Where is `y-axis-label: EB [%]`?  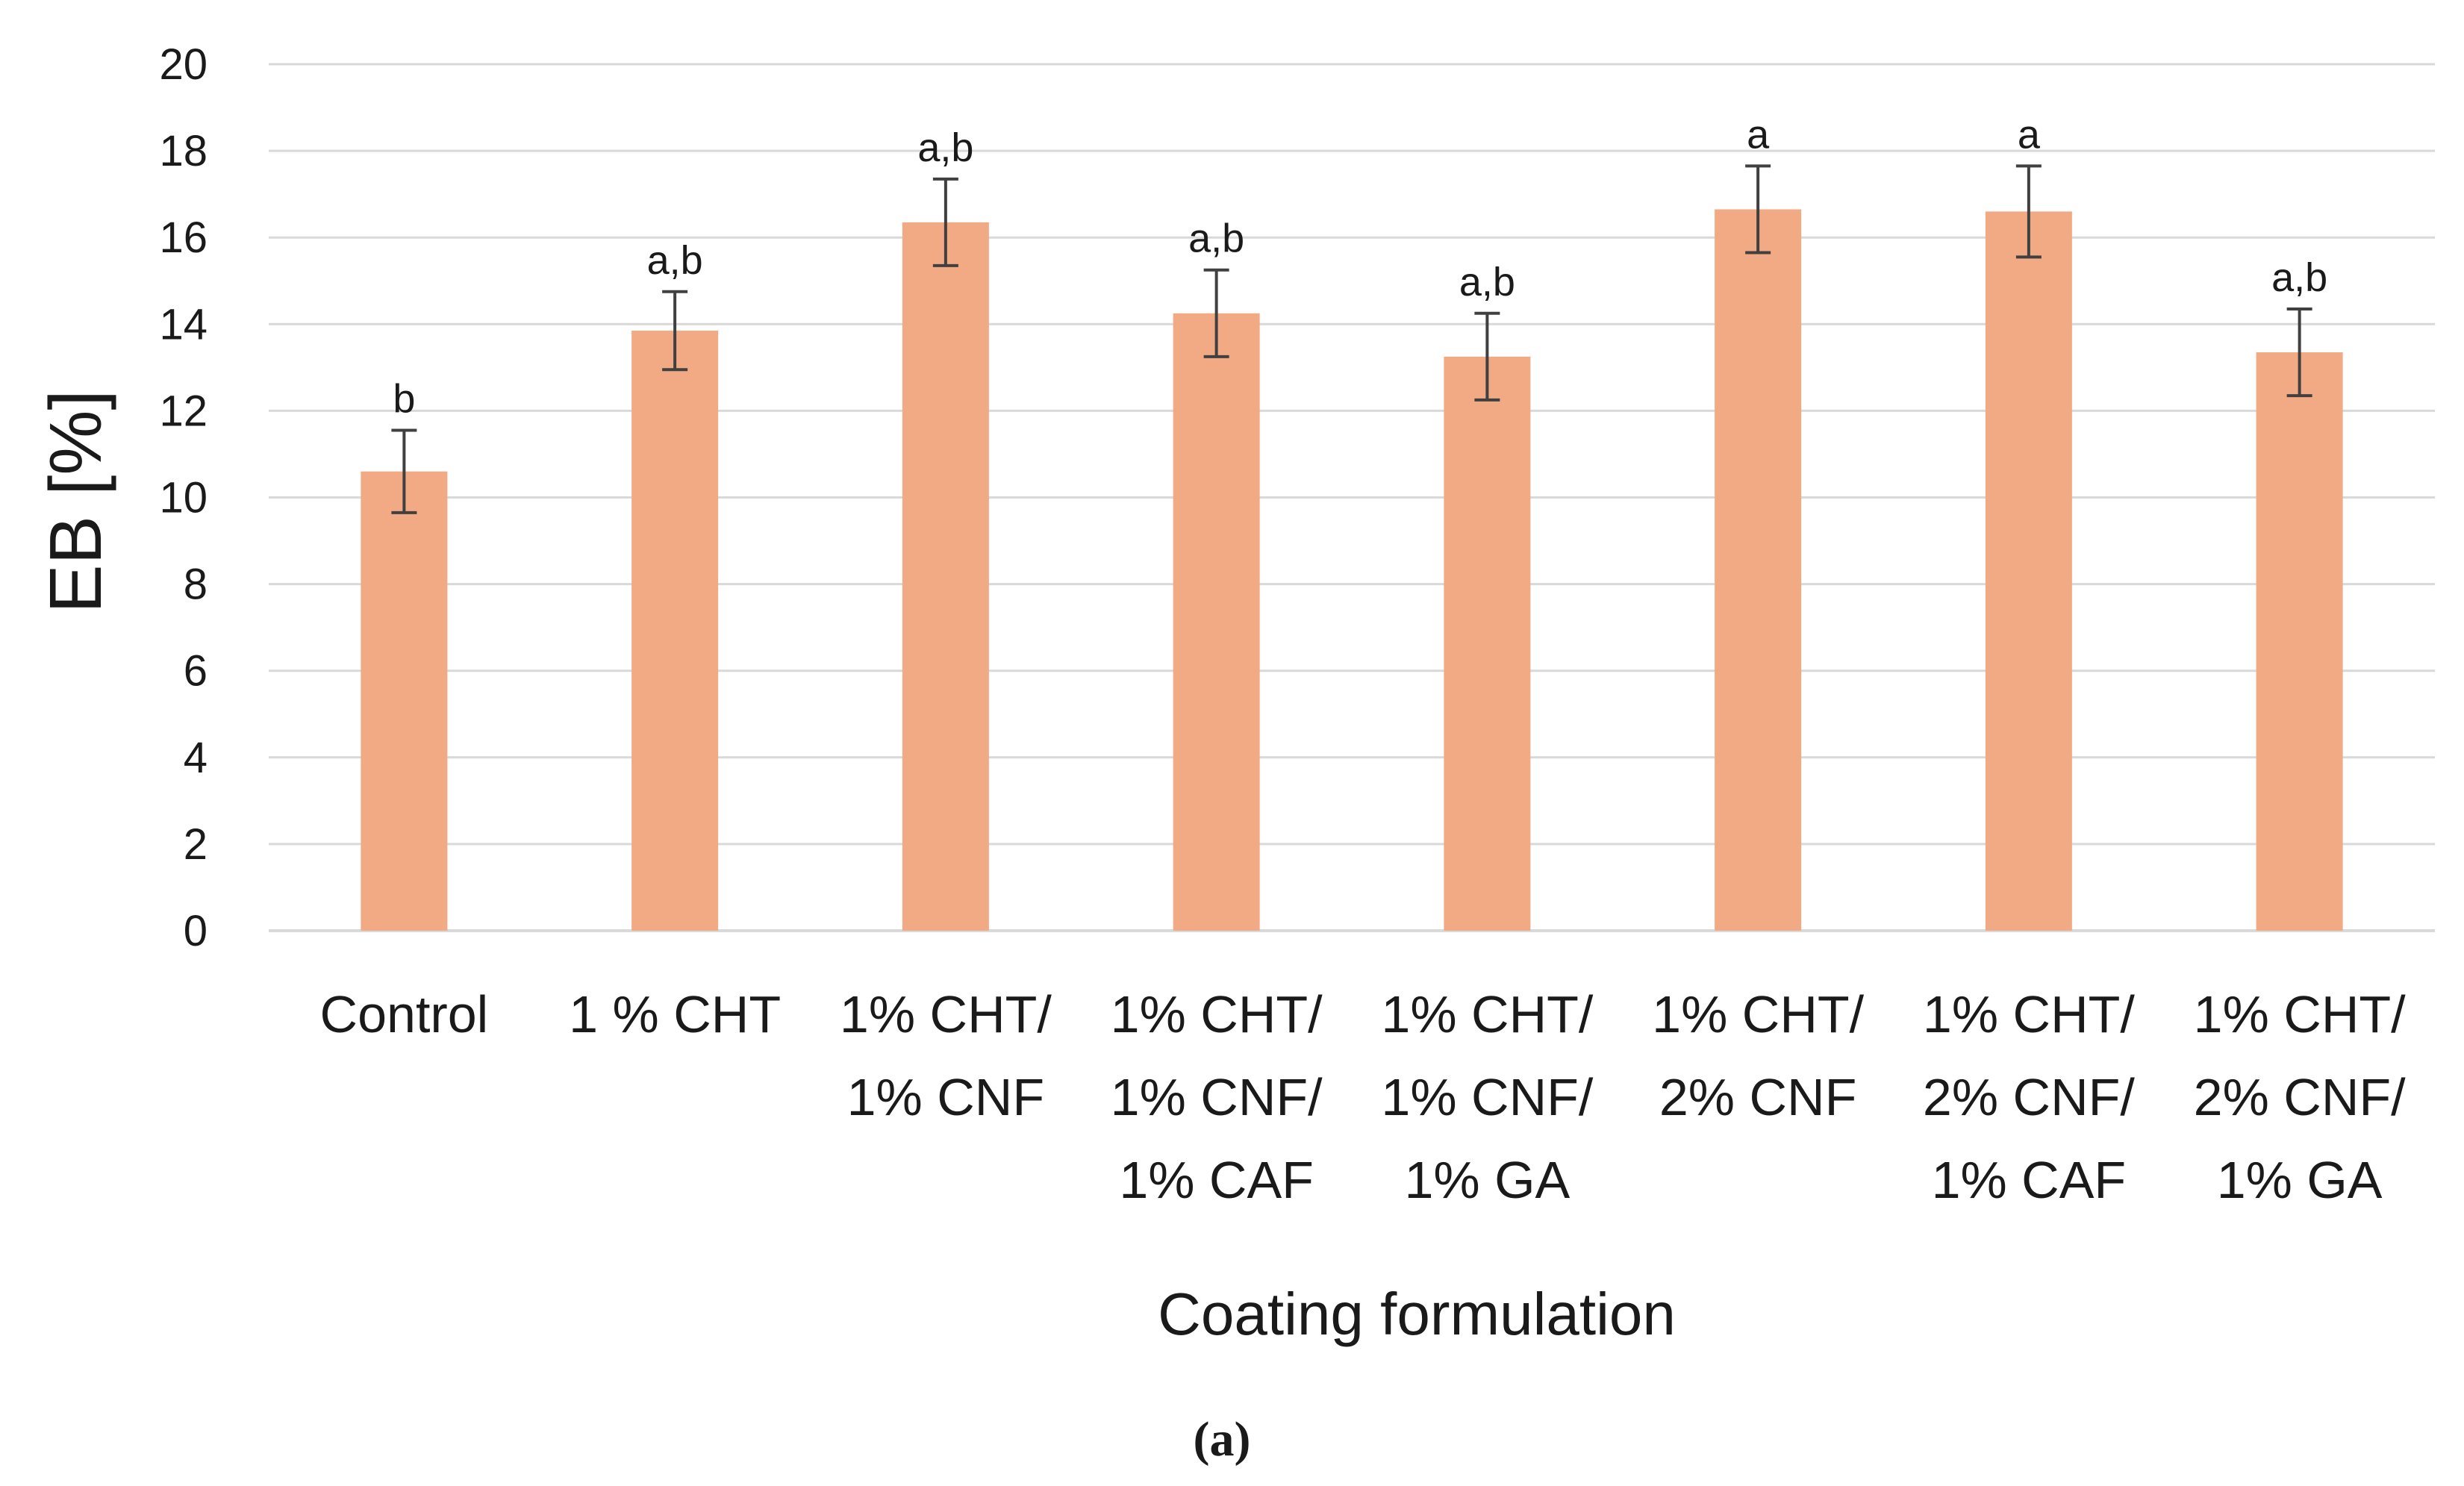
y-axis-label: EB [%] is located at coordinates (75, 502).